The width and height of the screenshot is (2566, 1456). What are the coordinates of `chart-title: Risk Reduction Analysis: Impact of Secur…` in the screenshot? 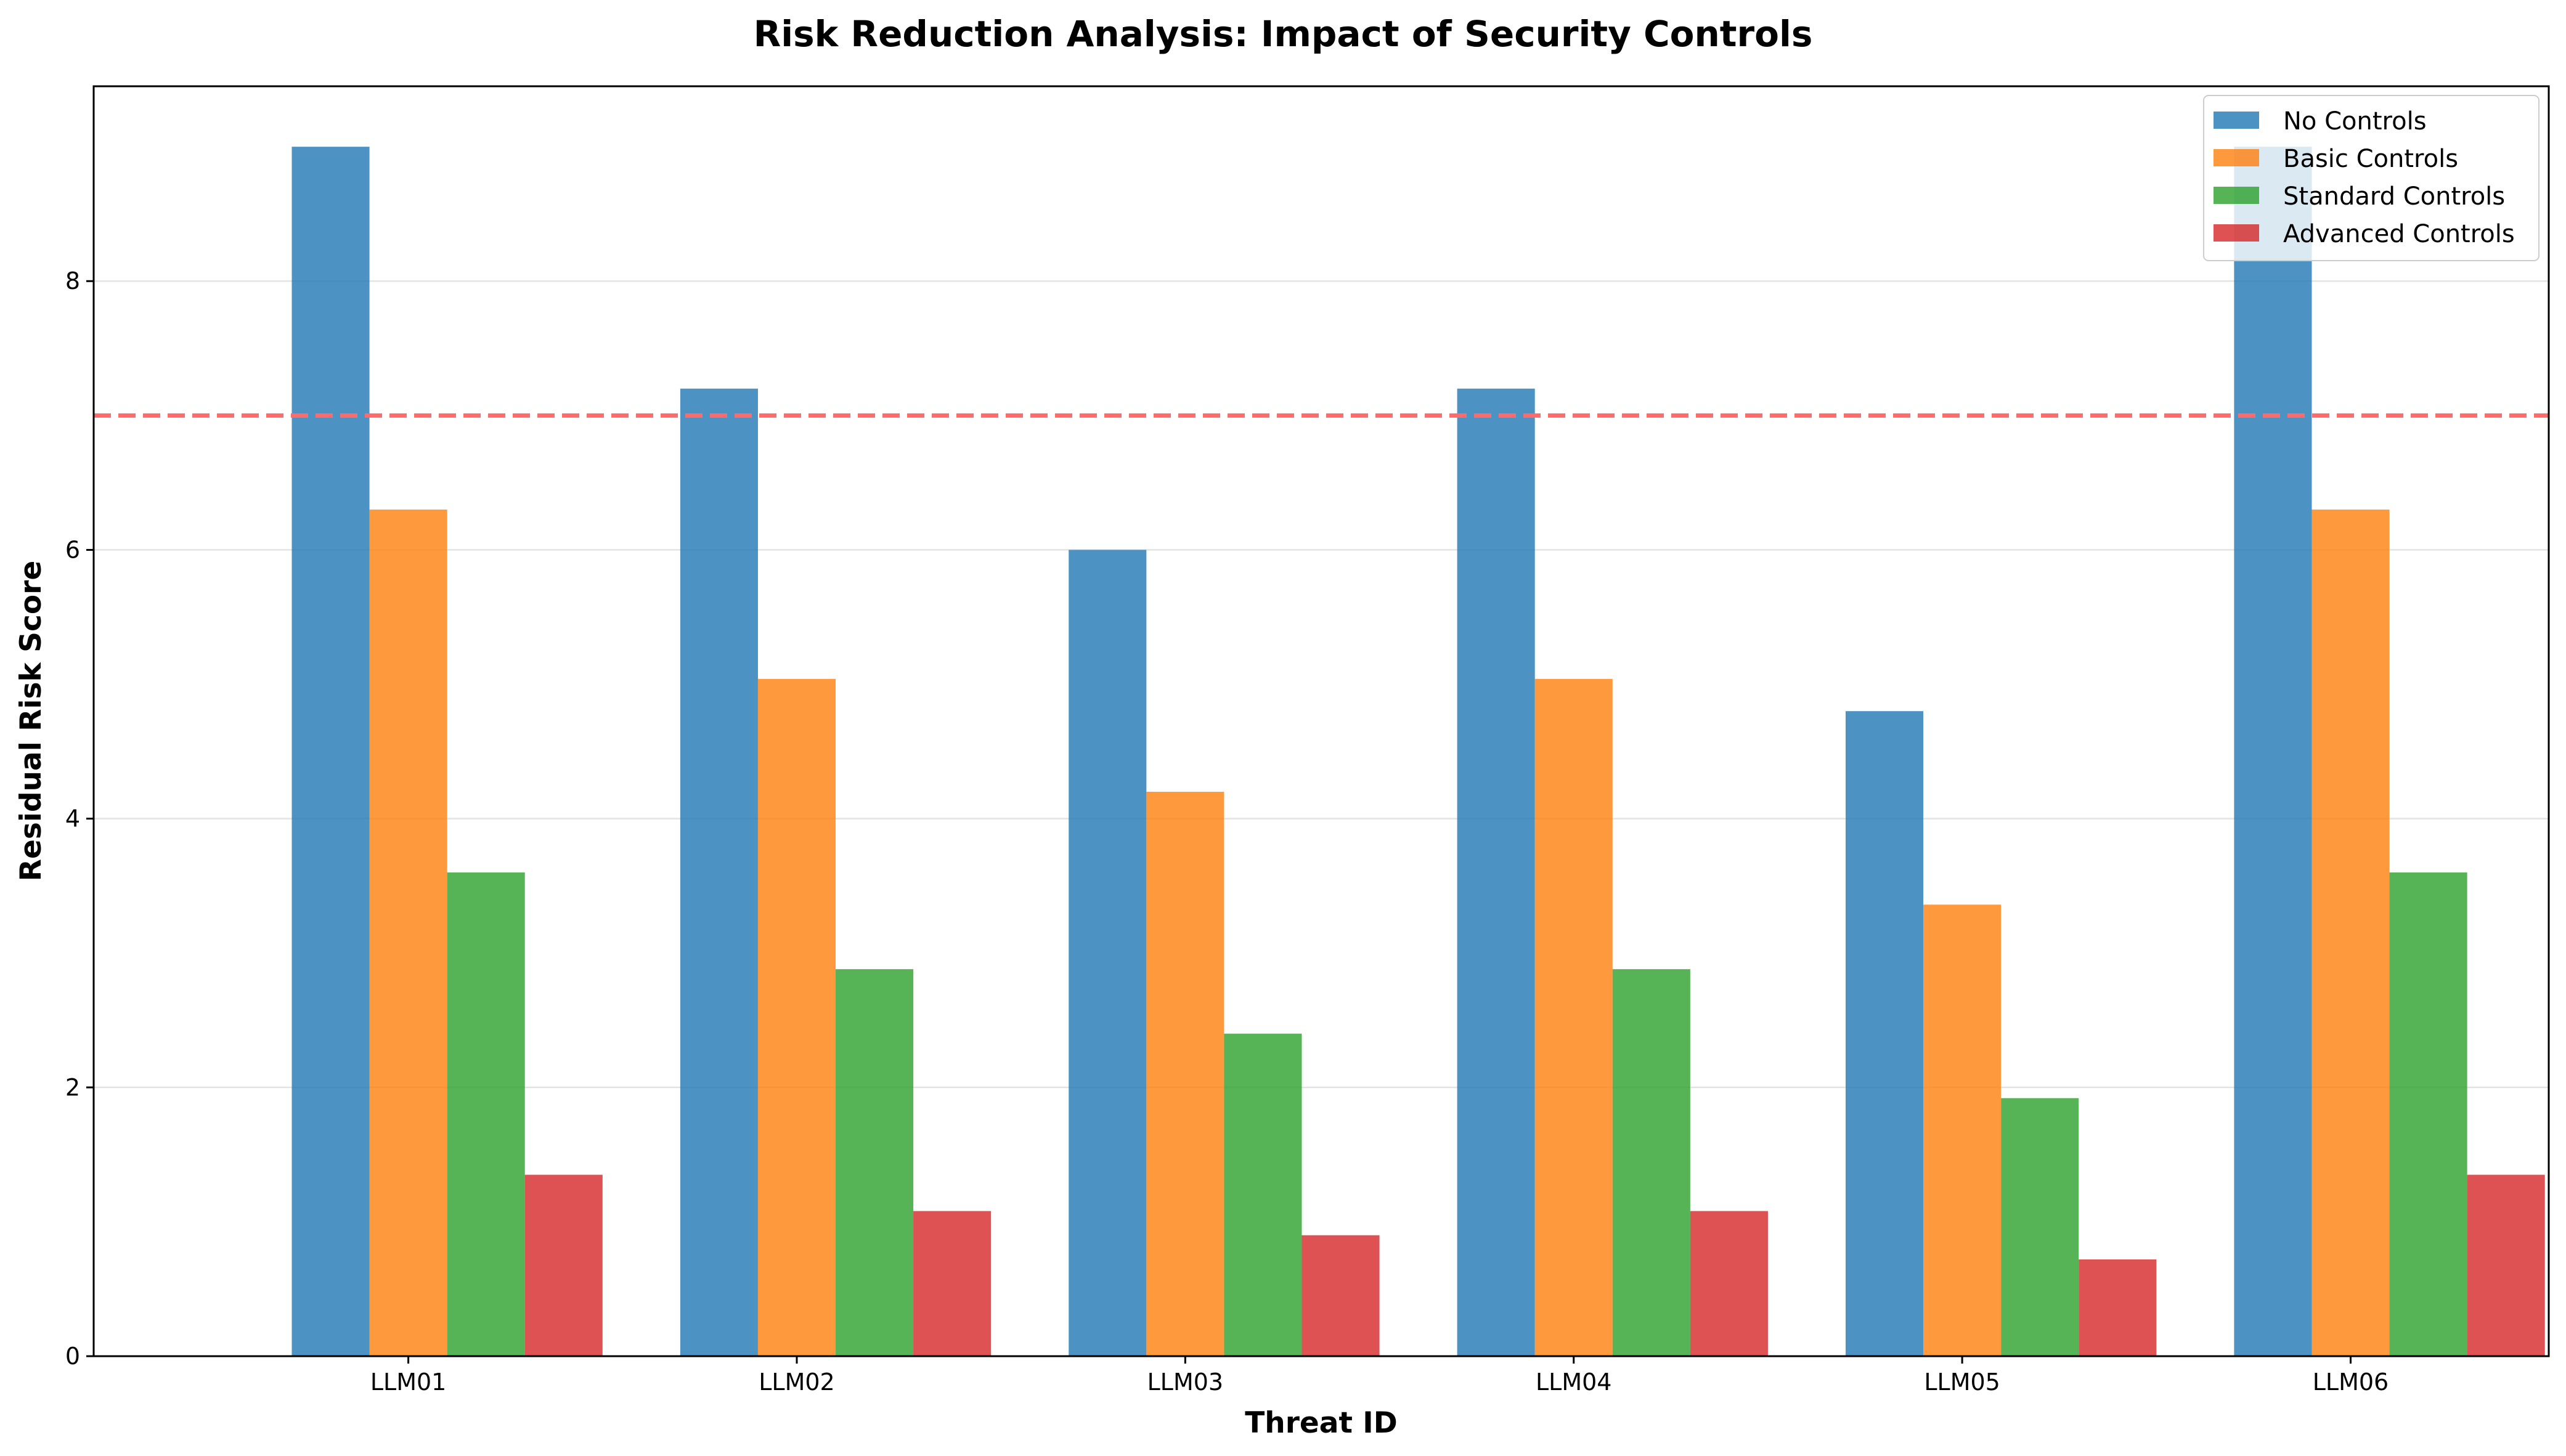 It's located at (1283, 34).